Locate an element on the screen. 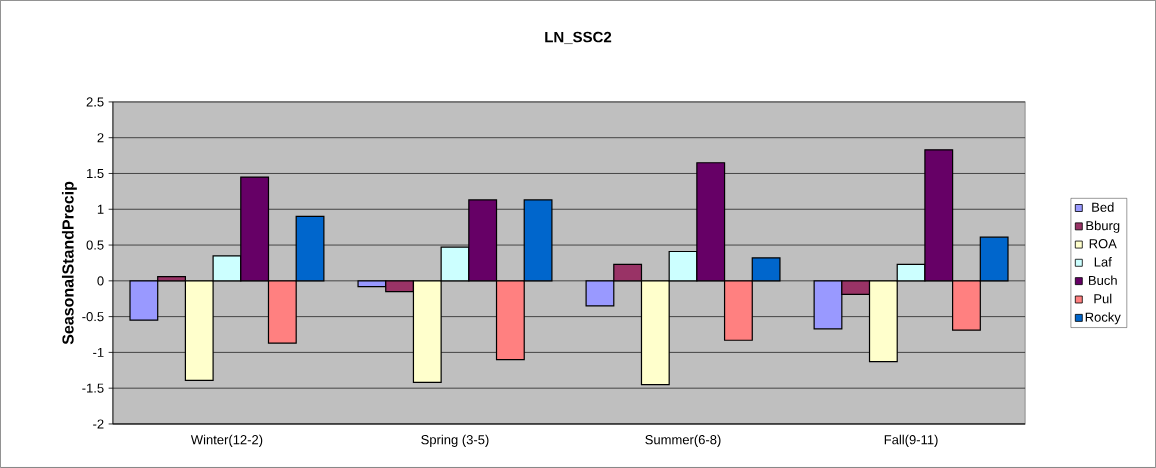 The height and width of the screenshot is (468, 1156). y-tick-label: -1.5 is located at coordinates (93, 388).